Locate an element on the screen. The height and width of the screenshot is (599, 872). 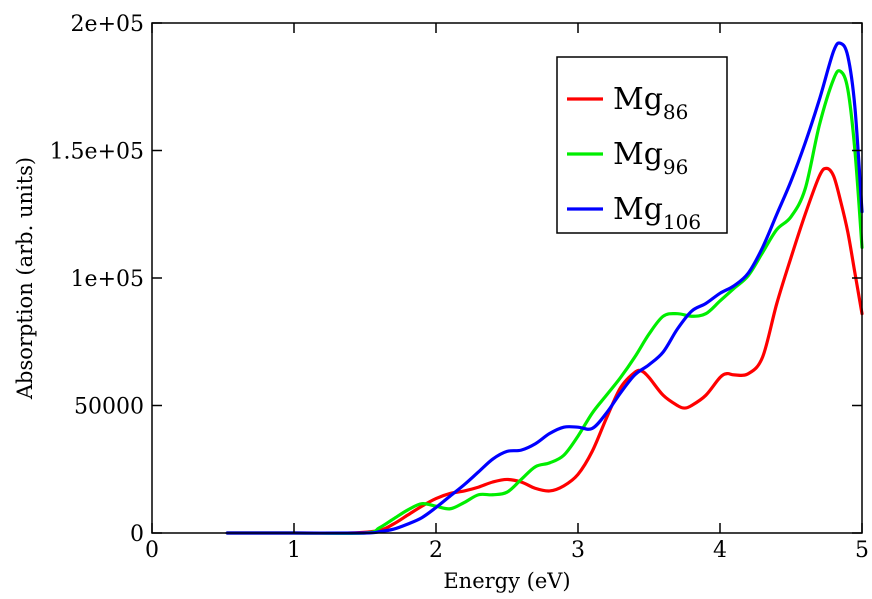
y-tick-label: 2e+05 is located at coordinates (107, 24).